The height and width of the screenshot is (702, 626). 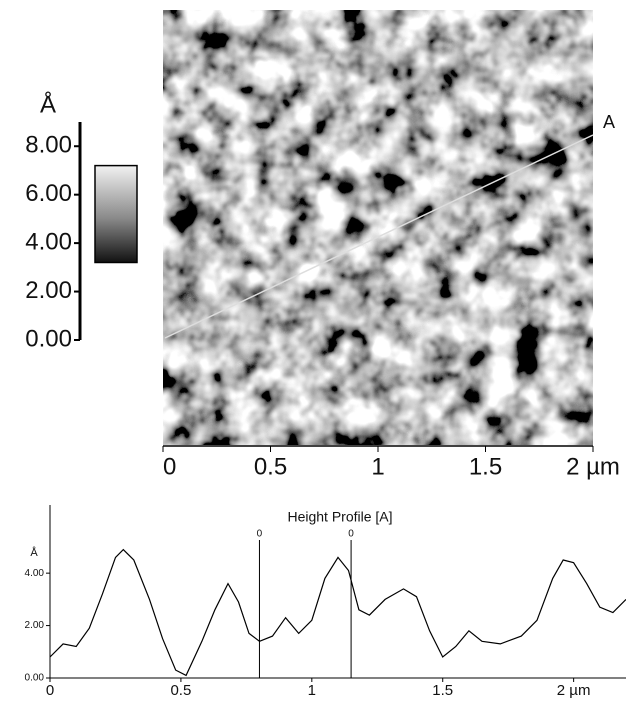 I want to click on y-tick-label: 0.00, so click(x=35, y=678).